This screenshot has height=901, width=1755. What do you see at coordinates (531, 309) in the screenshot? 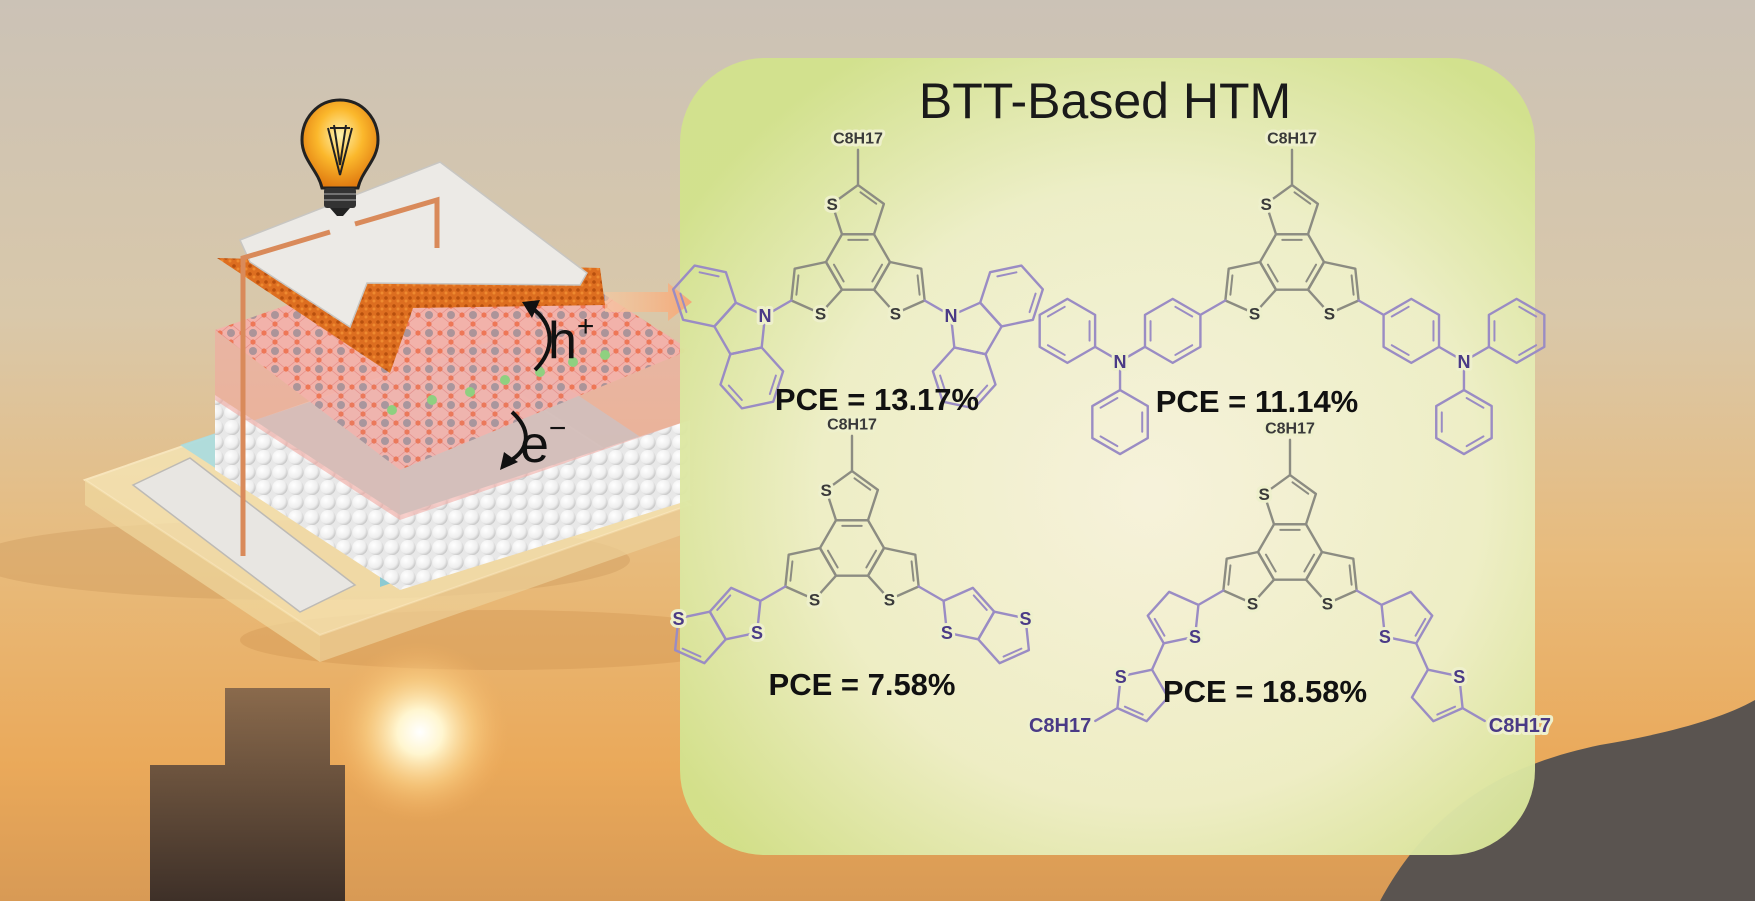
I see `hole-arrowhead` at bounding box center [531, 309].